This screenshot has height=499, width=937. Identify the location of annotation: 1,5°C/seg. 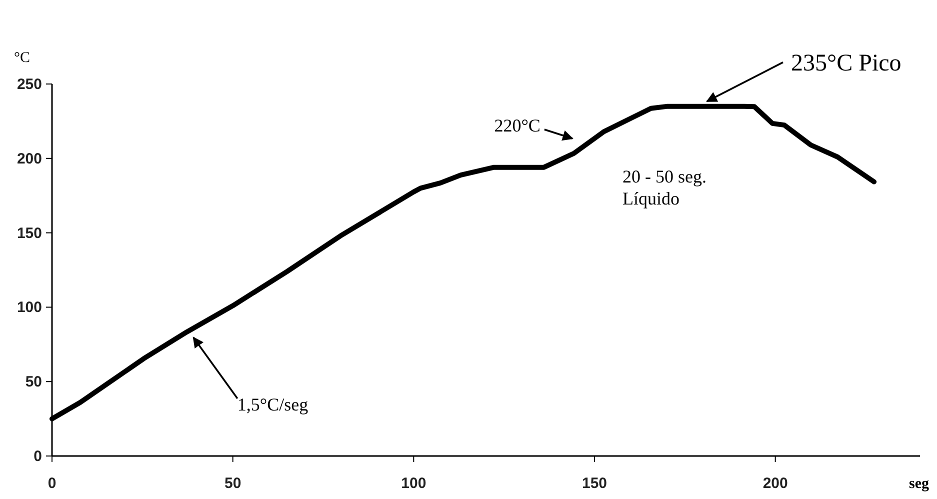
(272, 404).